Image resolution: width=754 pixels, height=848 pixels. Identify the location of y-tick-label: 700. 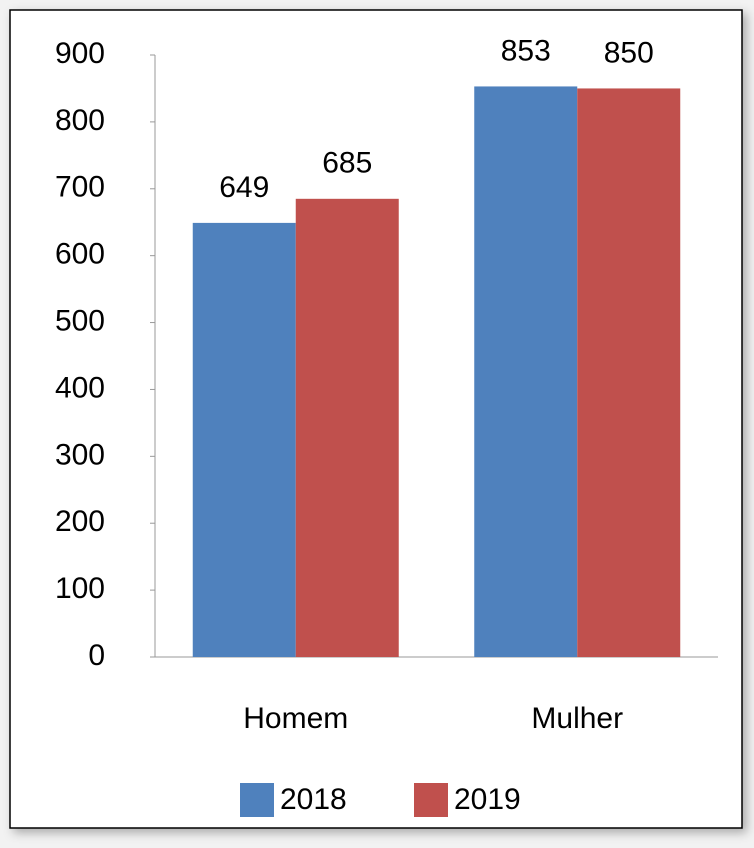
(80, 187).